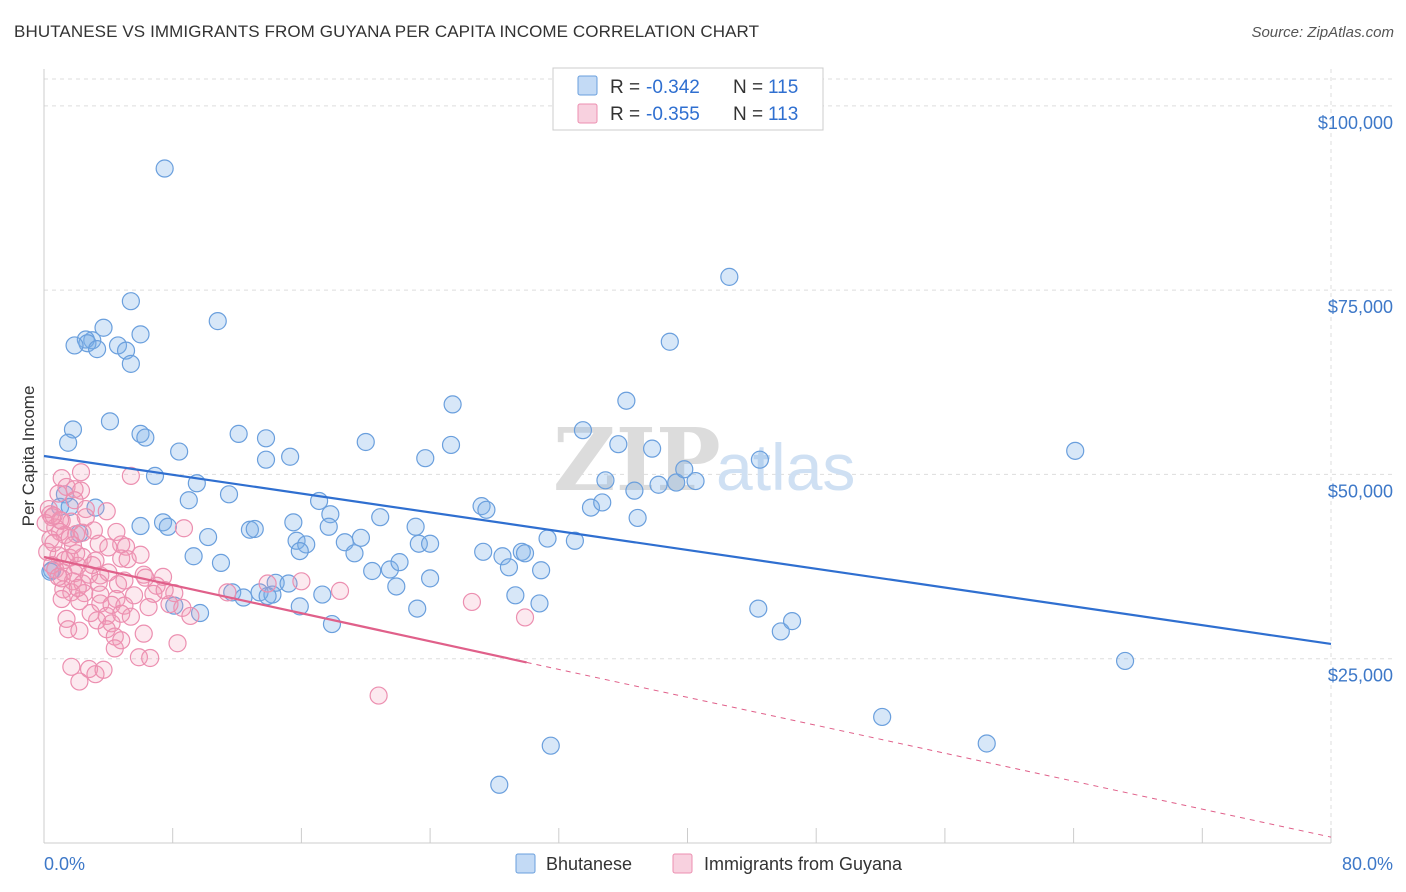  What do you see at coordinates (587, 113) in the screenshot?
I see `legend-swatch-guyana` at bounding box center [587, 113].